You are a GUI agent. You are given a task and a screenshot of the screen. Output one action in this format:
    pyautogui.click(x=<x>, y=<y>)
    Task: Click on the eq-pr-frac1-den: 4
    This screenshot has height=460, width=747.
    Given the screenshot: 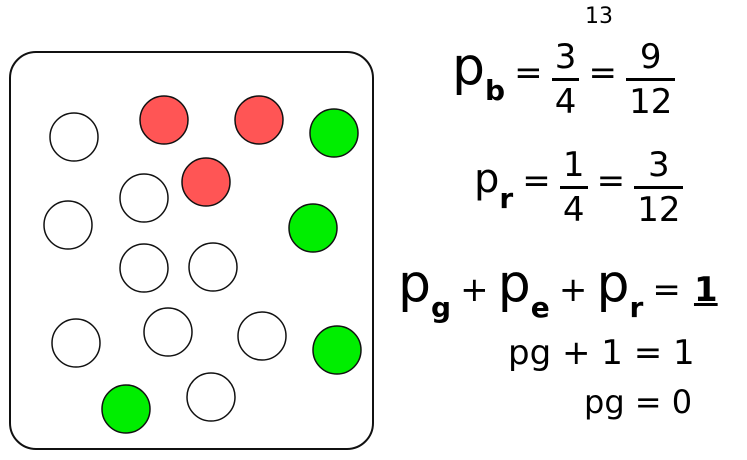 What is the action you would take?
    pyautogui.click(x=573, y=210)
    